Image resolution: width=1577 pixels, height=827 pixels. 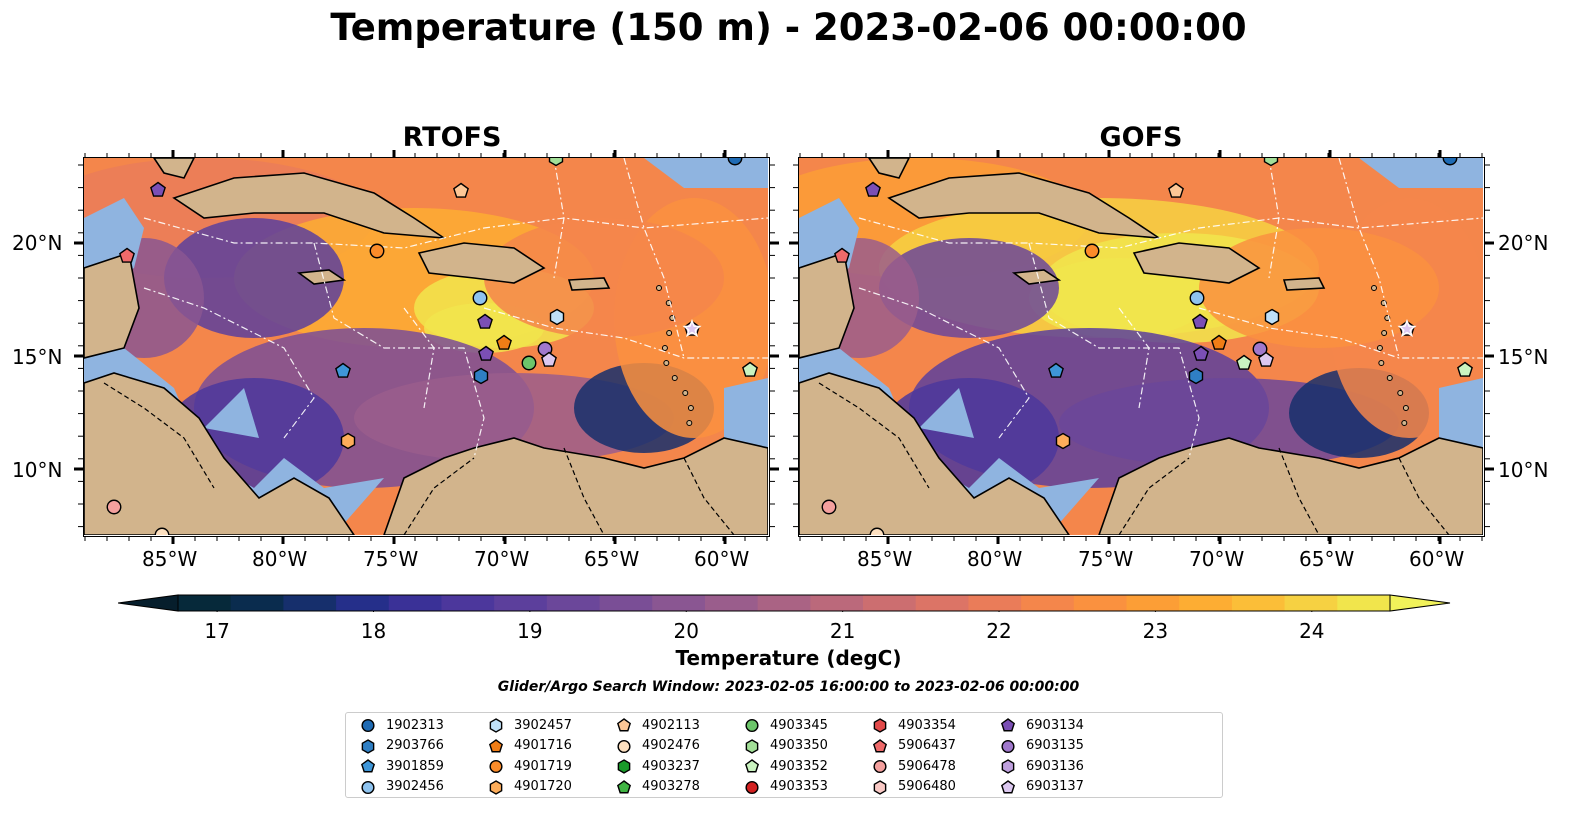 I want to click on legend-item-5906478: 5906478, so click(x=914, y=766).